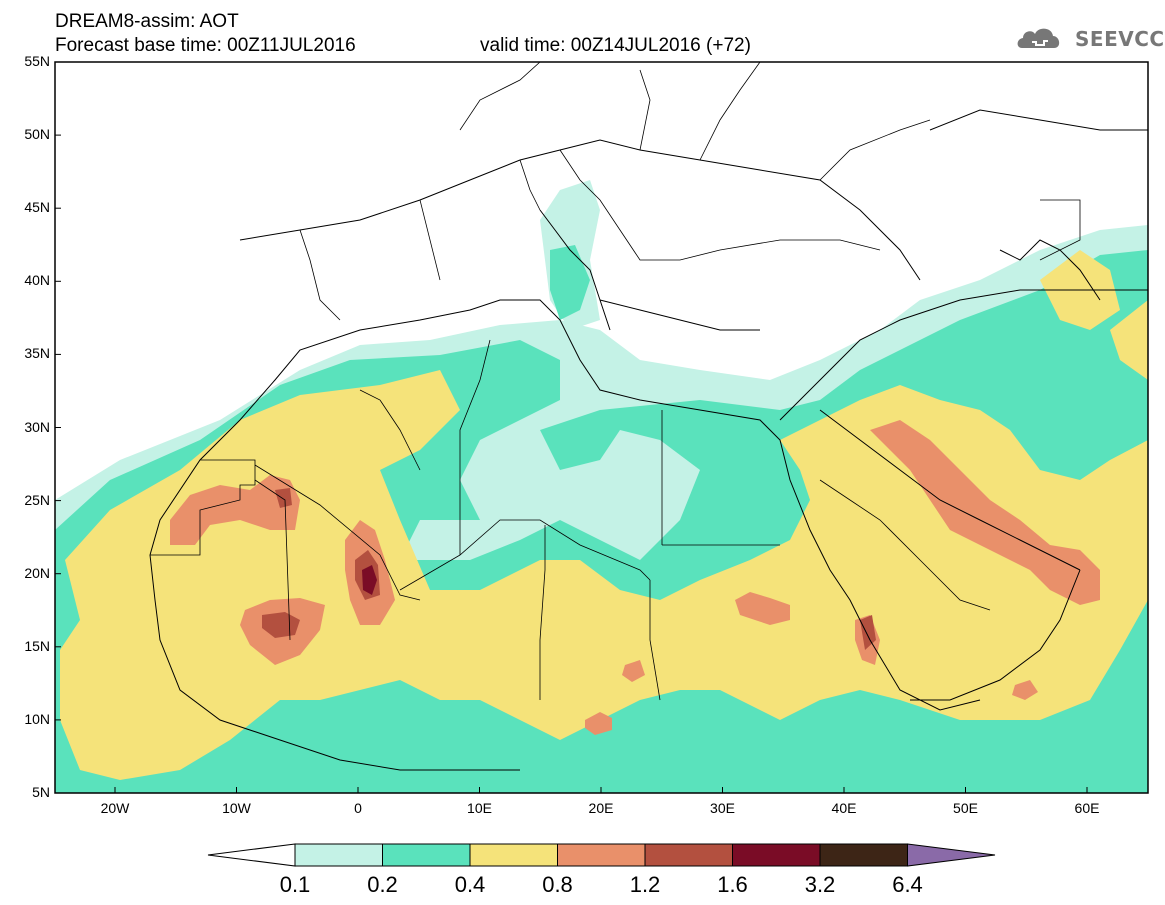 This screenshot has height=905, width=1165. Describe the element at coordinates (965, 808) in the screenshot. I see `lon-label: 50E` at that location.